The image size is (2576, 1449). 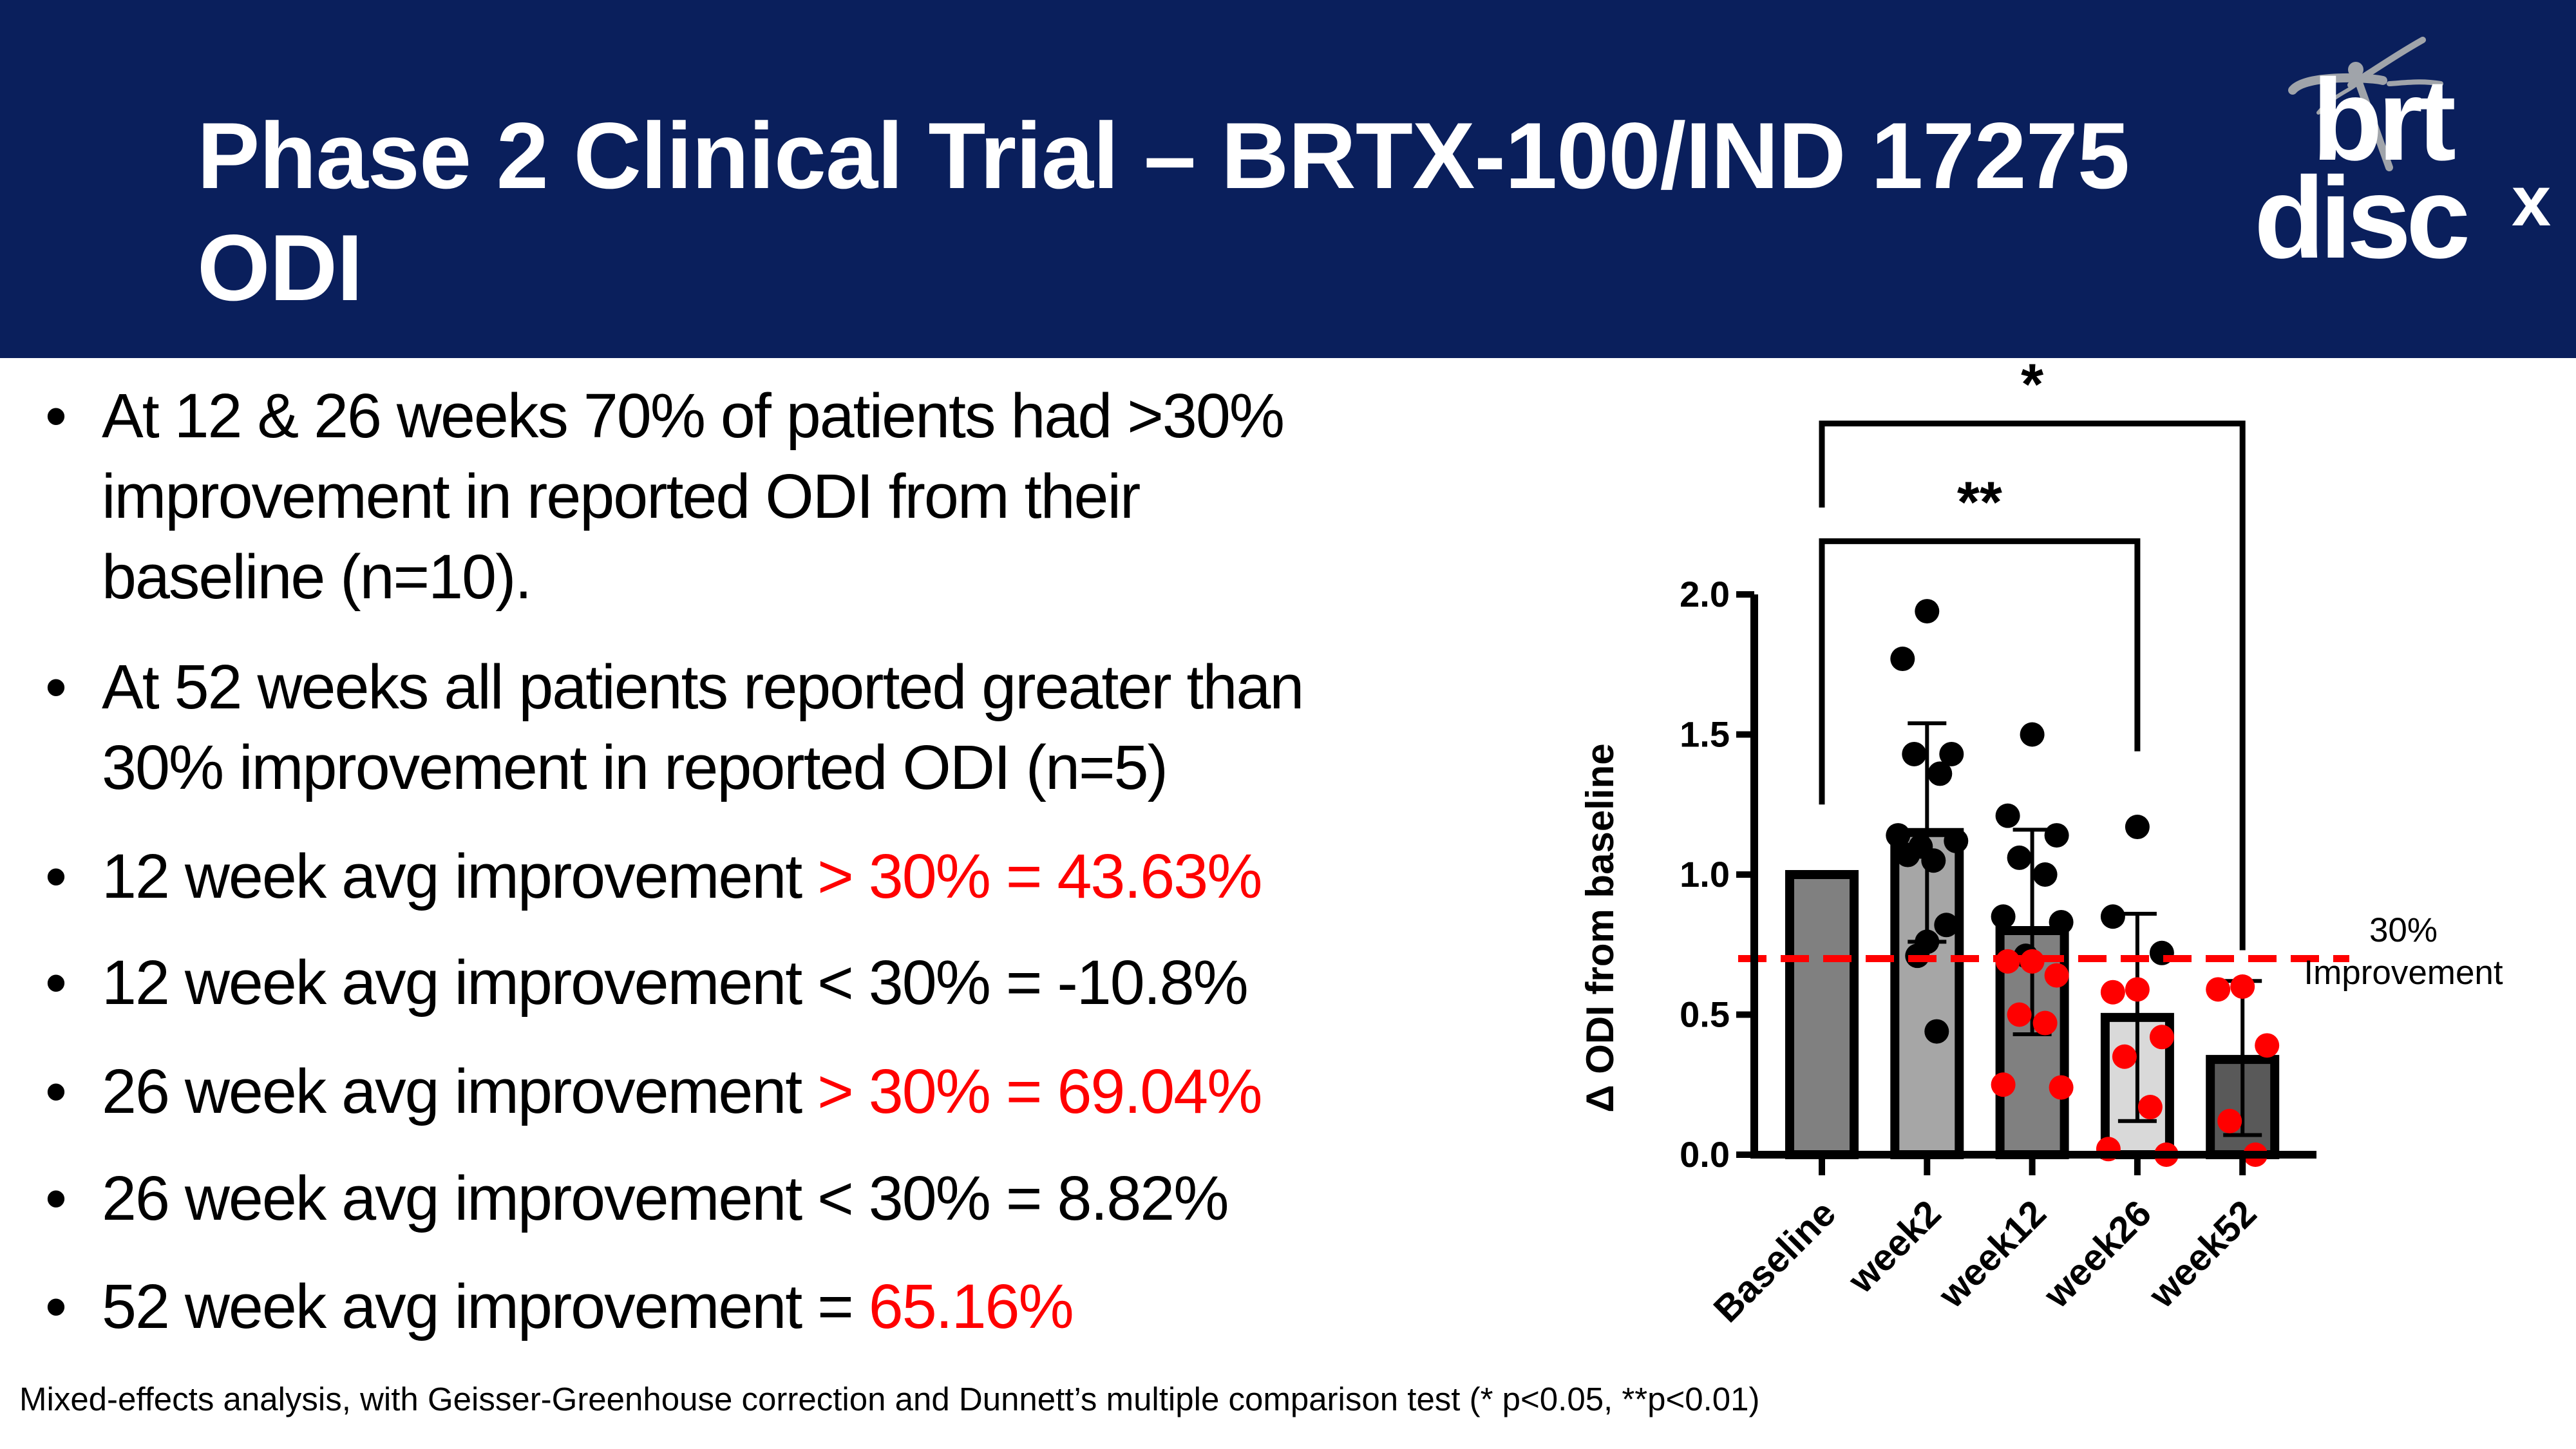 I want to click on swoosh-figure-icon, so click(x=2365, y=104).